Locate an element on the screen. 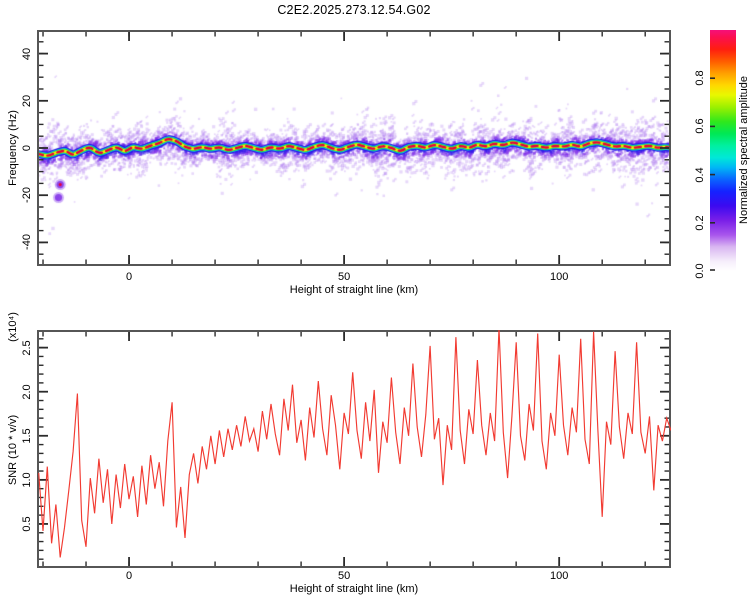 This screenshot has width=750, height=600. y-tick-label: 0.5 is located at coordinates (27, 524).